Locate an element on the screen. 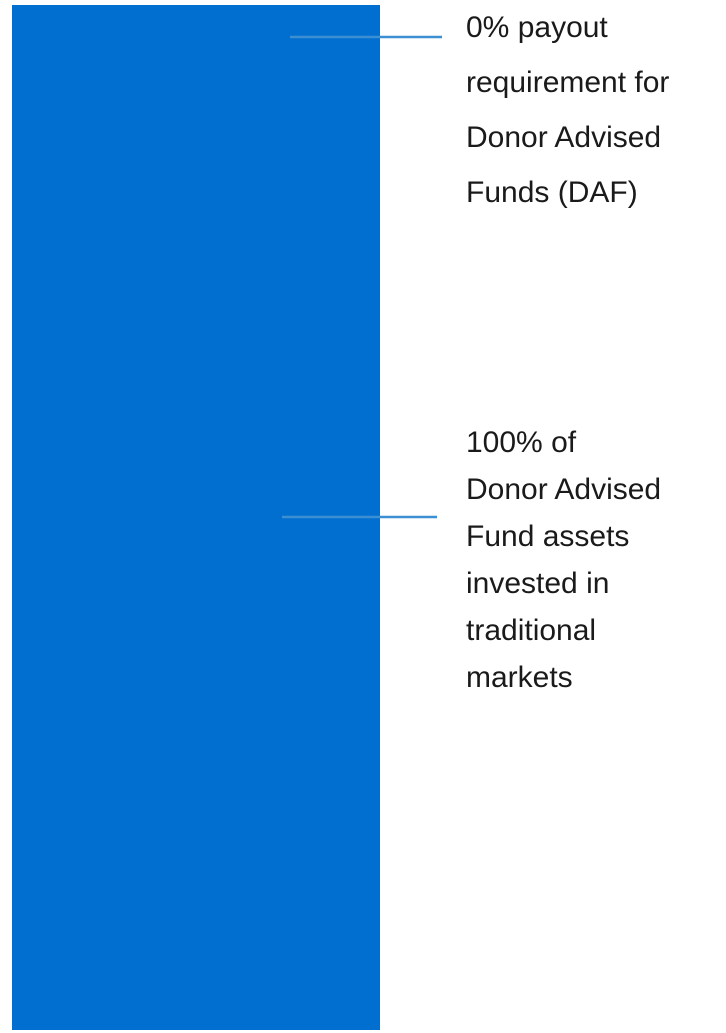  callout-text: 0% payout is located at coordinates (537, 27).